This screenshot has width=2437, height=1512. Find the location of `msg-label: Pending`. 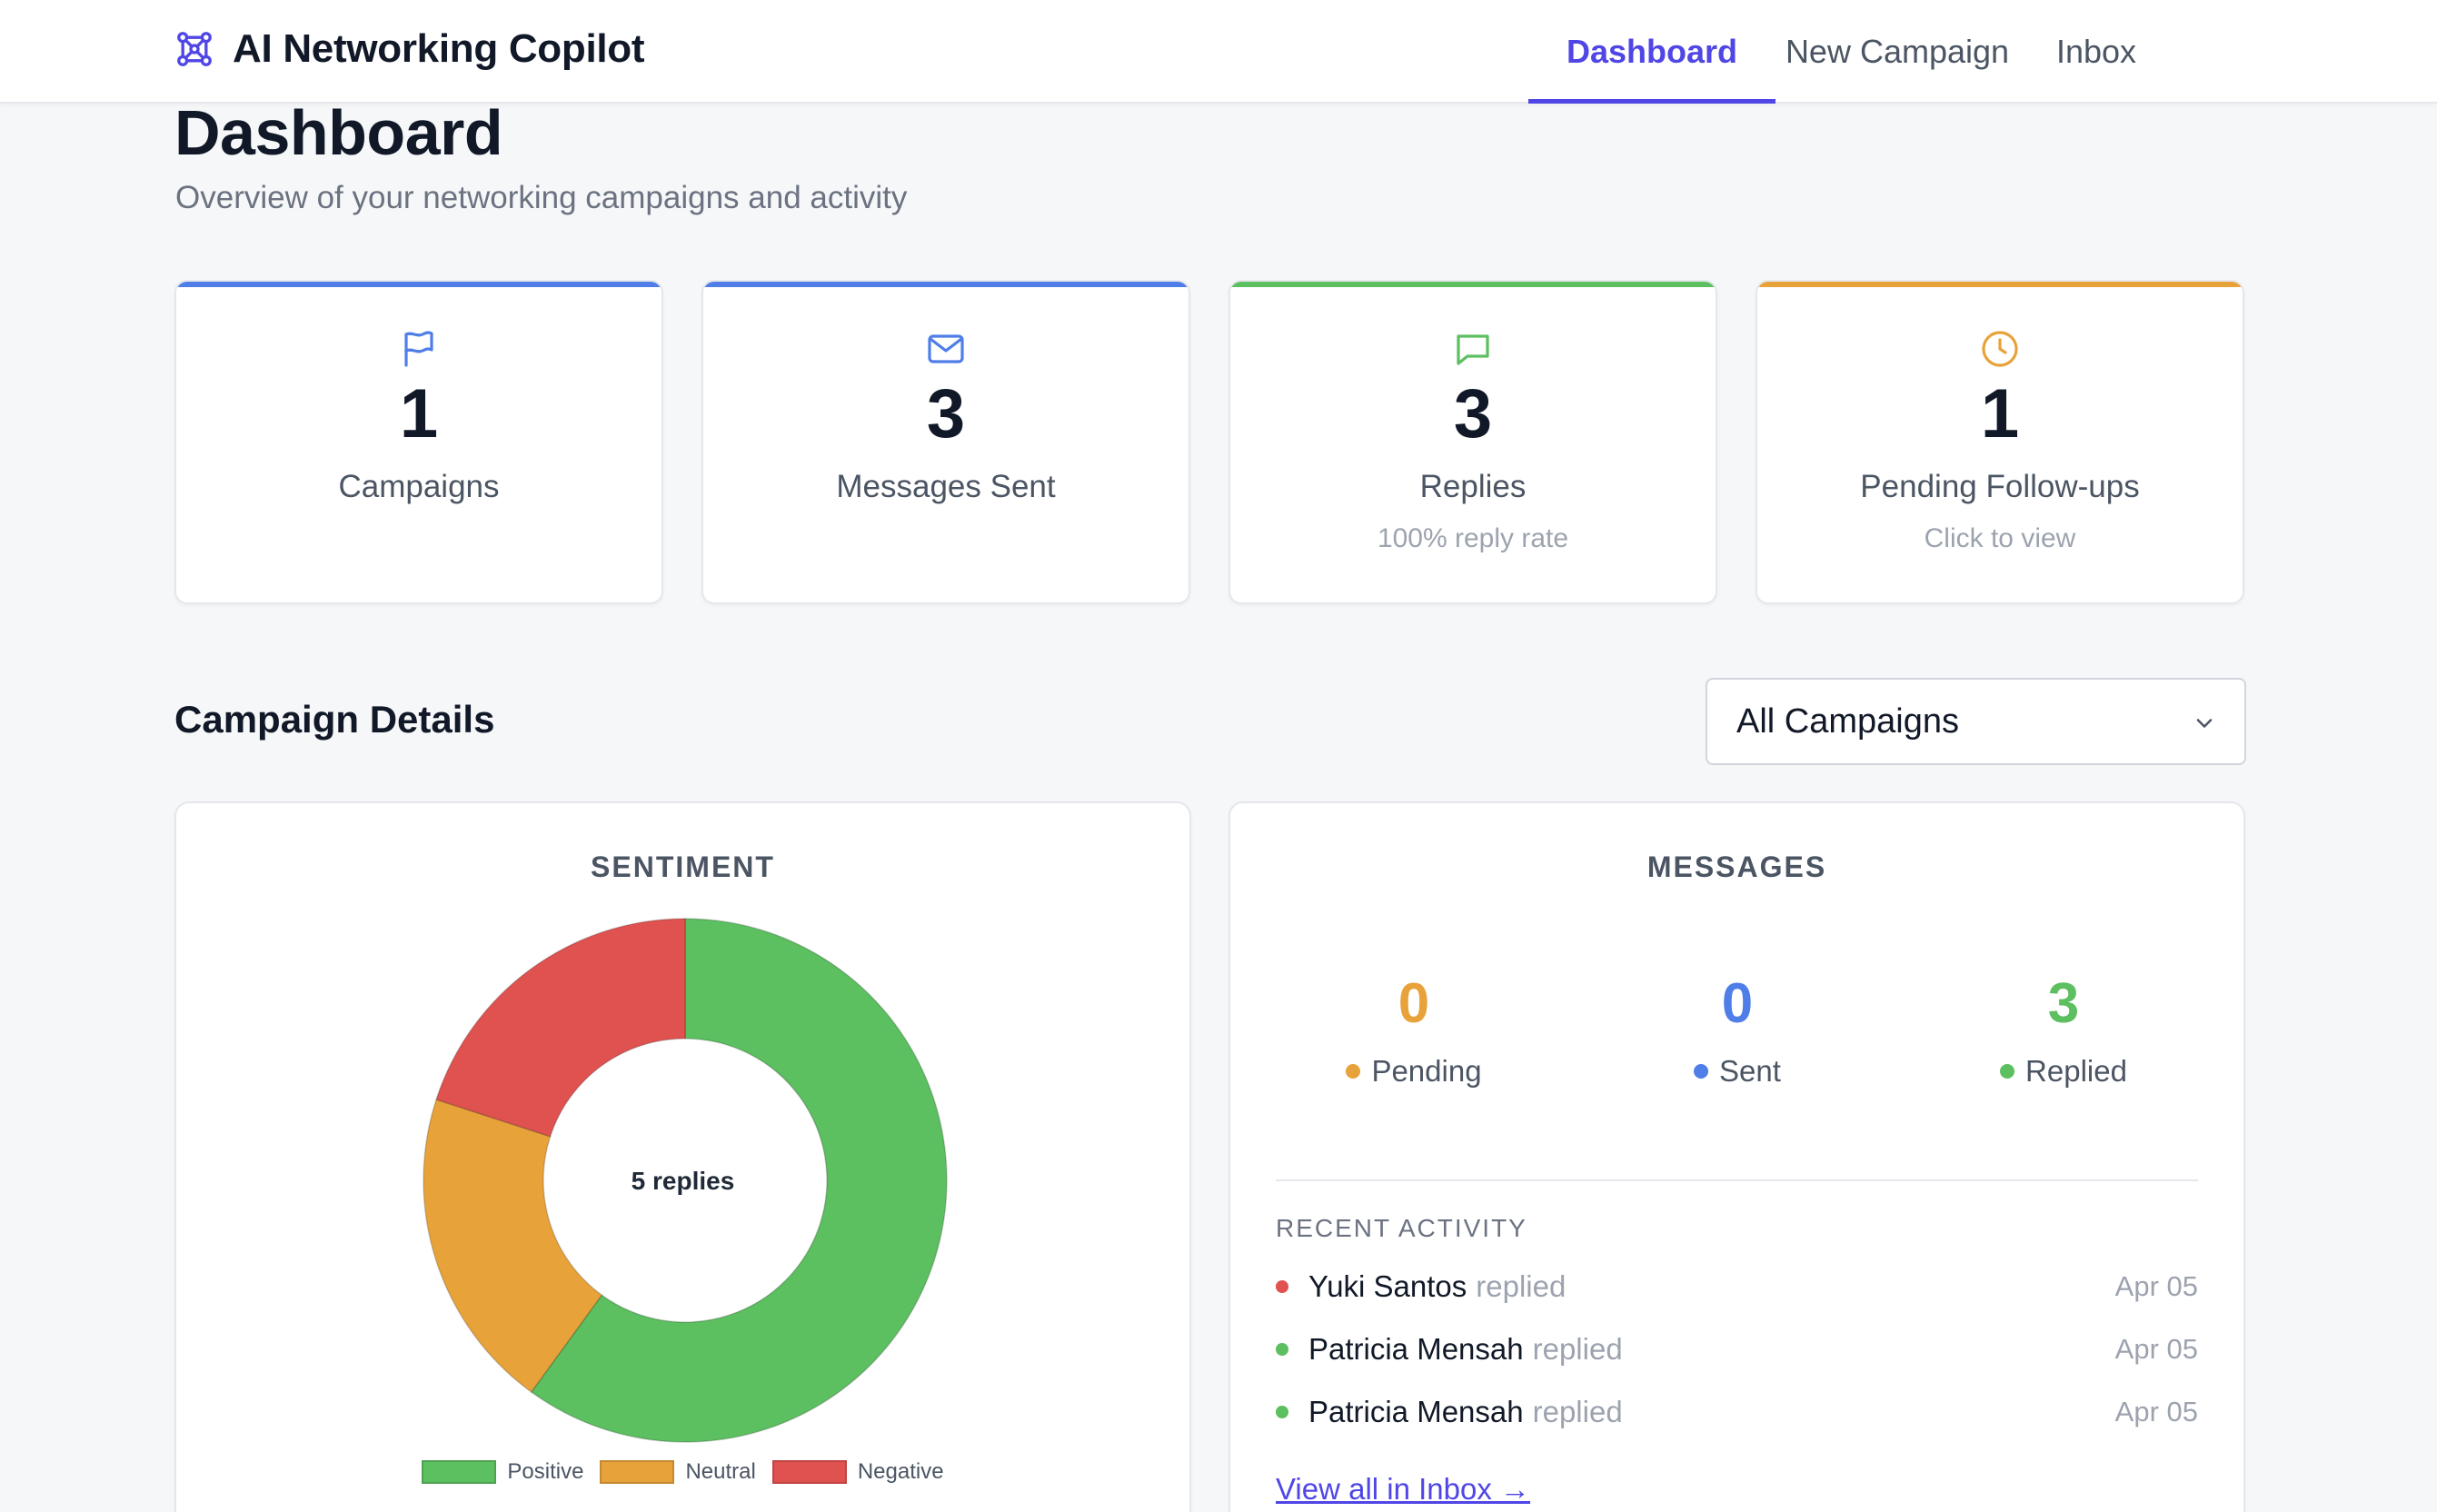

msg-label: Pending is located at coordinates (1414, 1071).